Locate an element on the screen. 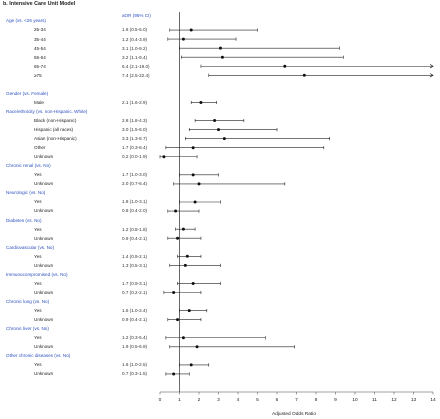 Image resolution: width=440 pixels, height=419 pixels. row-label: 35-44 is located at coordinates (40, 39).